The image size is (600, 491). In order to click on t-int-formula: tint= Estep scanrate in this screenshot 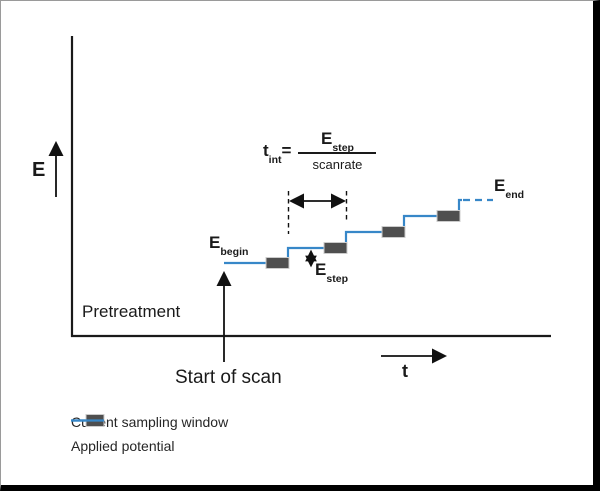, I will do `click(320, 150)`.